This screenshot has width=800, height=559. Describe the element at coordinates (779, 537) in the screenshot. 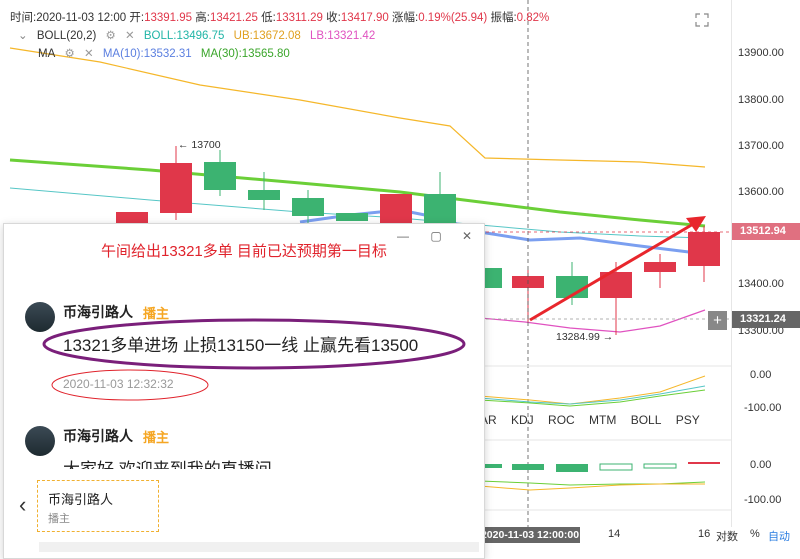

I see `auto-scale-toggle: 自动` at that location.